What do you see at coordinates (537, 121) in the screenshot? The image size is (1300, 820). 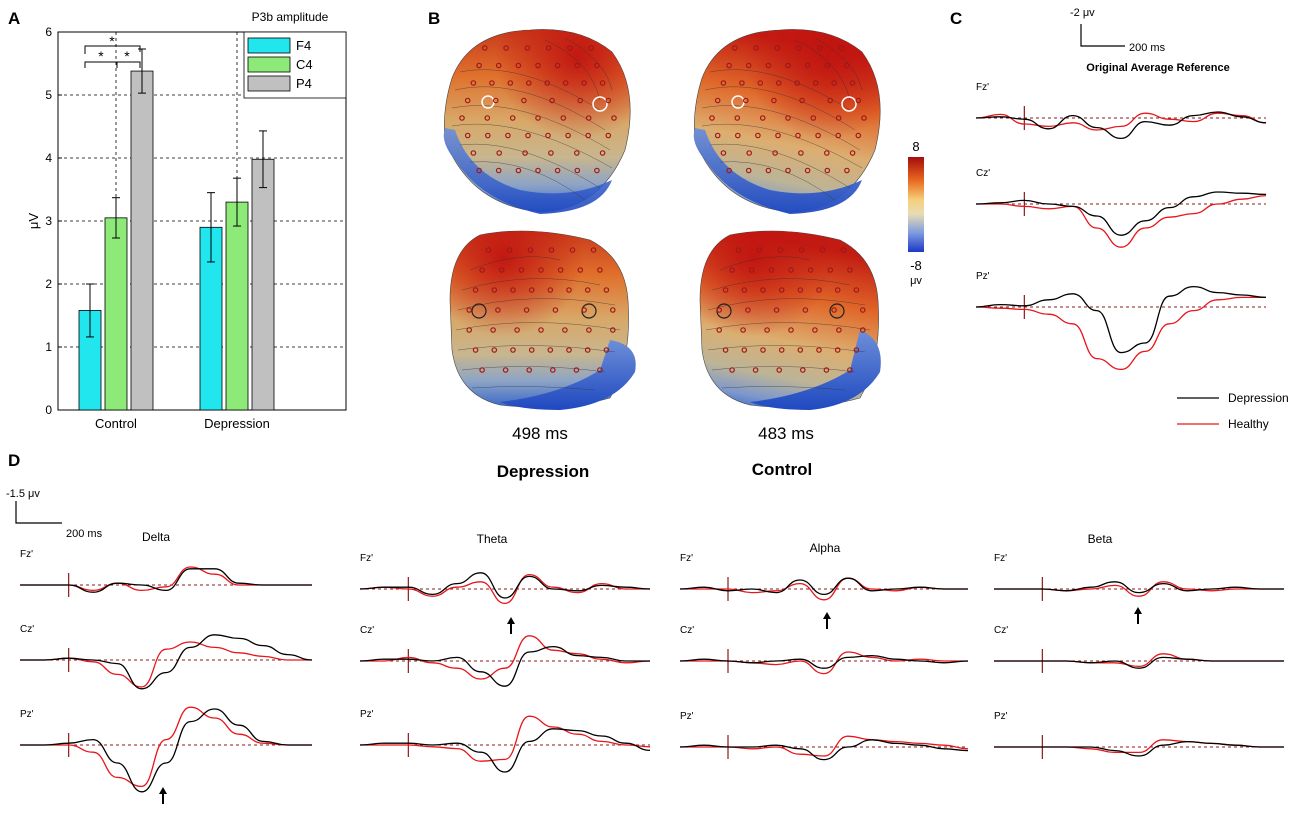 I see `topomap-depression-top` at bounding box center [537, 121].